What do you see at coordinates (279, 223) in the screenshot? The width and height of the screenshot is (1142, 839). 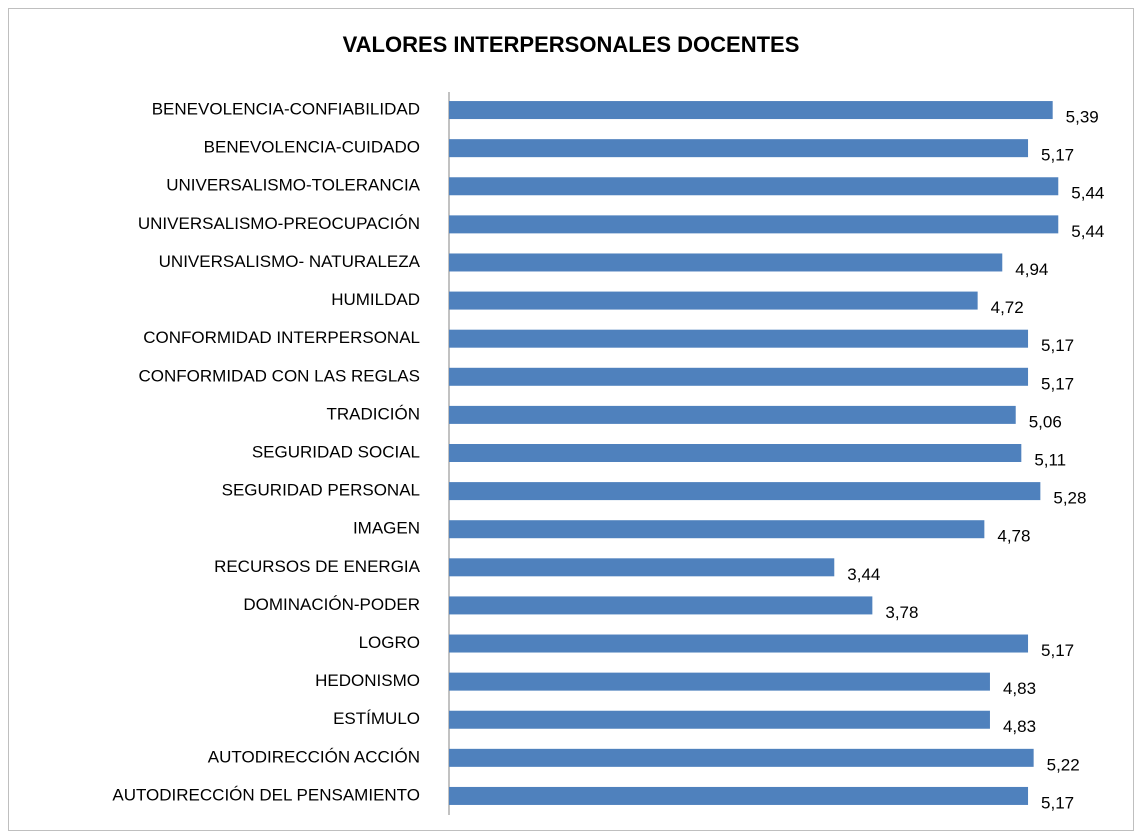 I see `category-label: UNIVERSALISMO-PREOCUPACIÓN` at bounding box center [279, 223].